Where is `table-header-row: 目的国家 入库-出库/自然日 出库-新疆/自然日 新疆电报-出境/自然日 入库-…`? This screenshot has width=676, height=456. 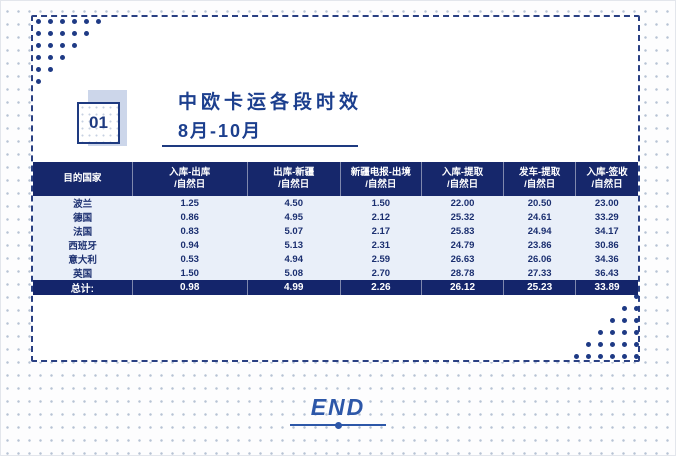
table-header-row: 目的国家 入库-出库/自然日 出库-新疆/自然日 新疆电报-出境/自然日 入库-… is located at coordinates (335, 179).